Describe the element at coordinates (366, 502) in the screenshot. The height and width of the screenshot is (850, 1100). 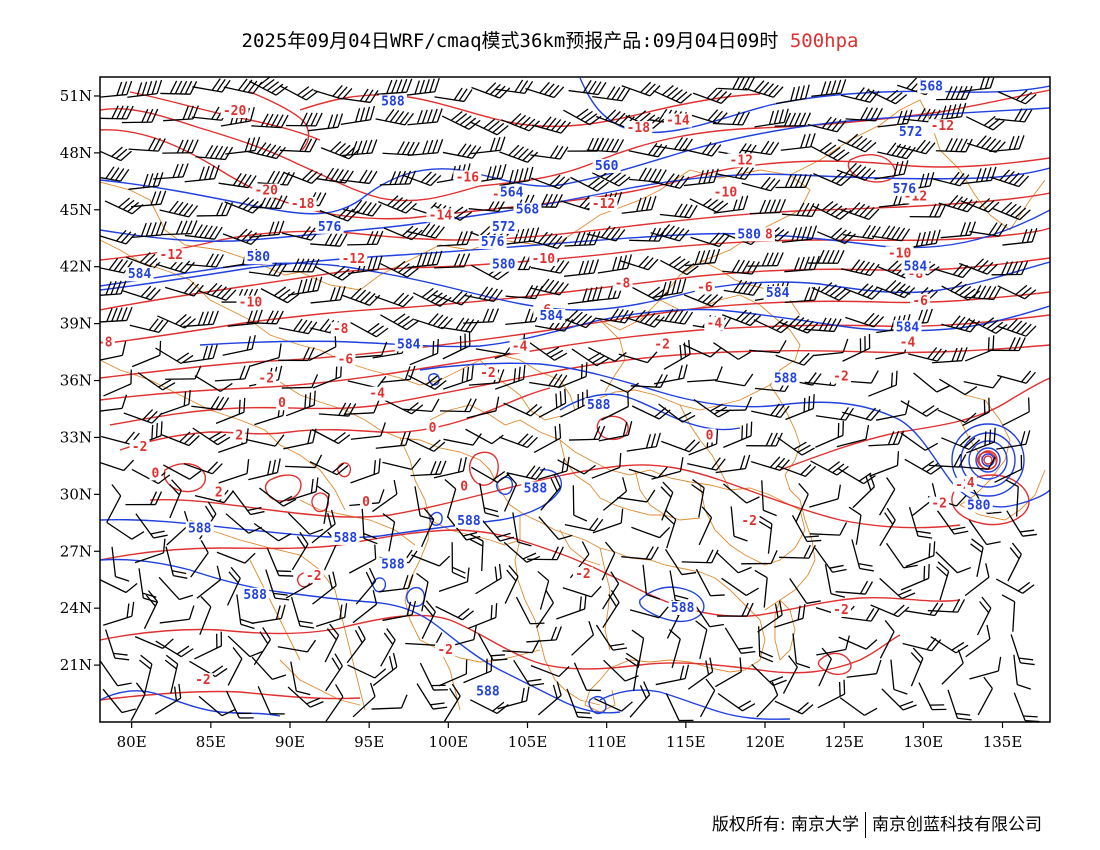
I see `contour-label: 0` at that location.